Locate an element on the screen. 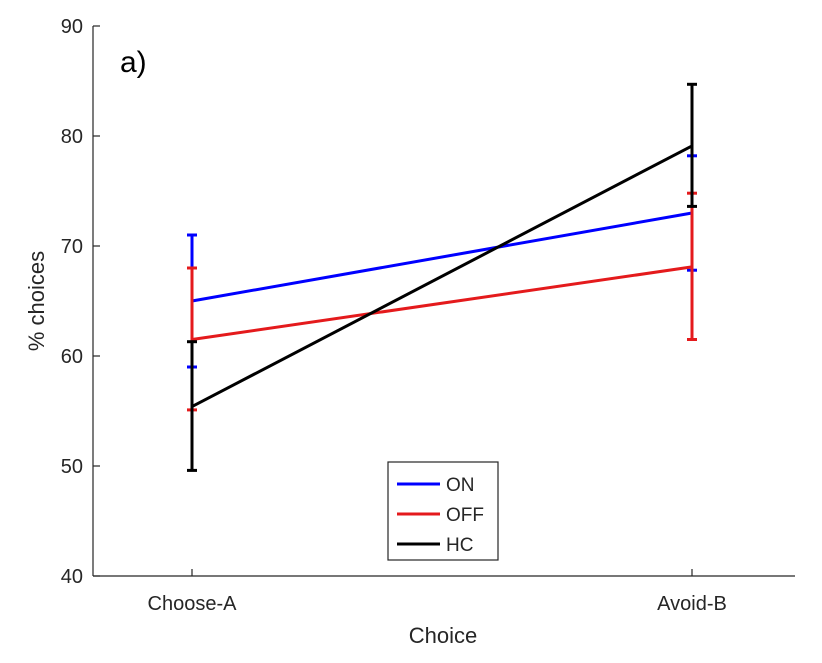 This screenshot has height=663, width=822. panel-label: a) is located at coordinates (133, 62).